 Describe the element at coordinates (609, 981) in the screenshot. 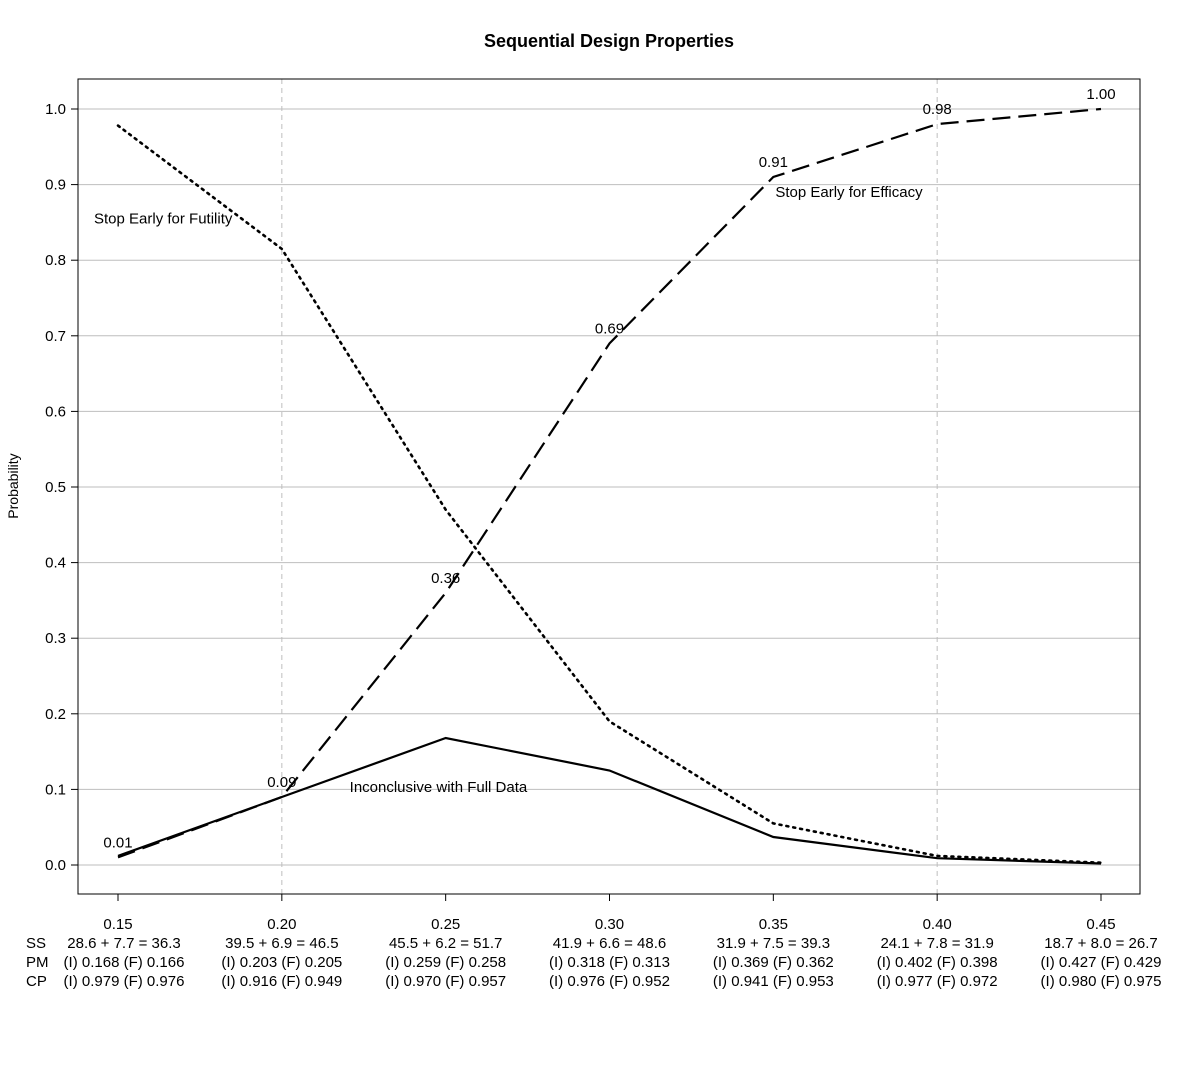

I see `table-cell-cp: (I) 0.976 (F) 0.952` at that location.